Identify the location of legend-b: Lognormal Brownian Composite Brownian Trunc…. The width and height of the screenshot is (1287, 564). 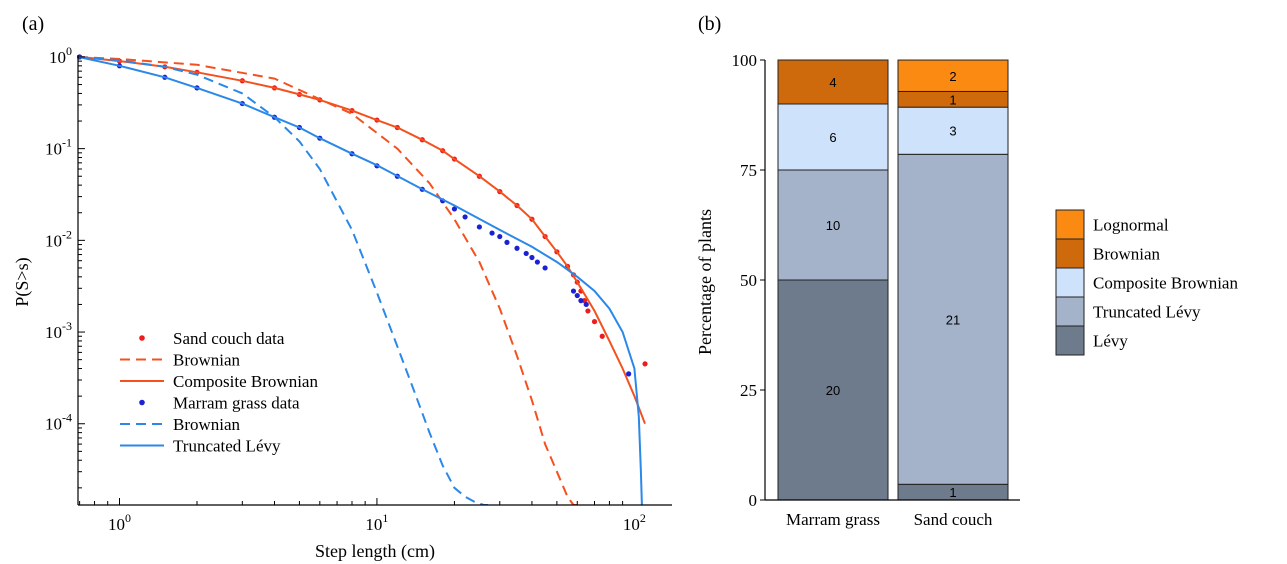
(1146, 282).